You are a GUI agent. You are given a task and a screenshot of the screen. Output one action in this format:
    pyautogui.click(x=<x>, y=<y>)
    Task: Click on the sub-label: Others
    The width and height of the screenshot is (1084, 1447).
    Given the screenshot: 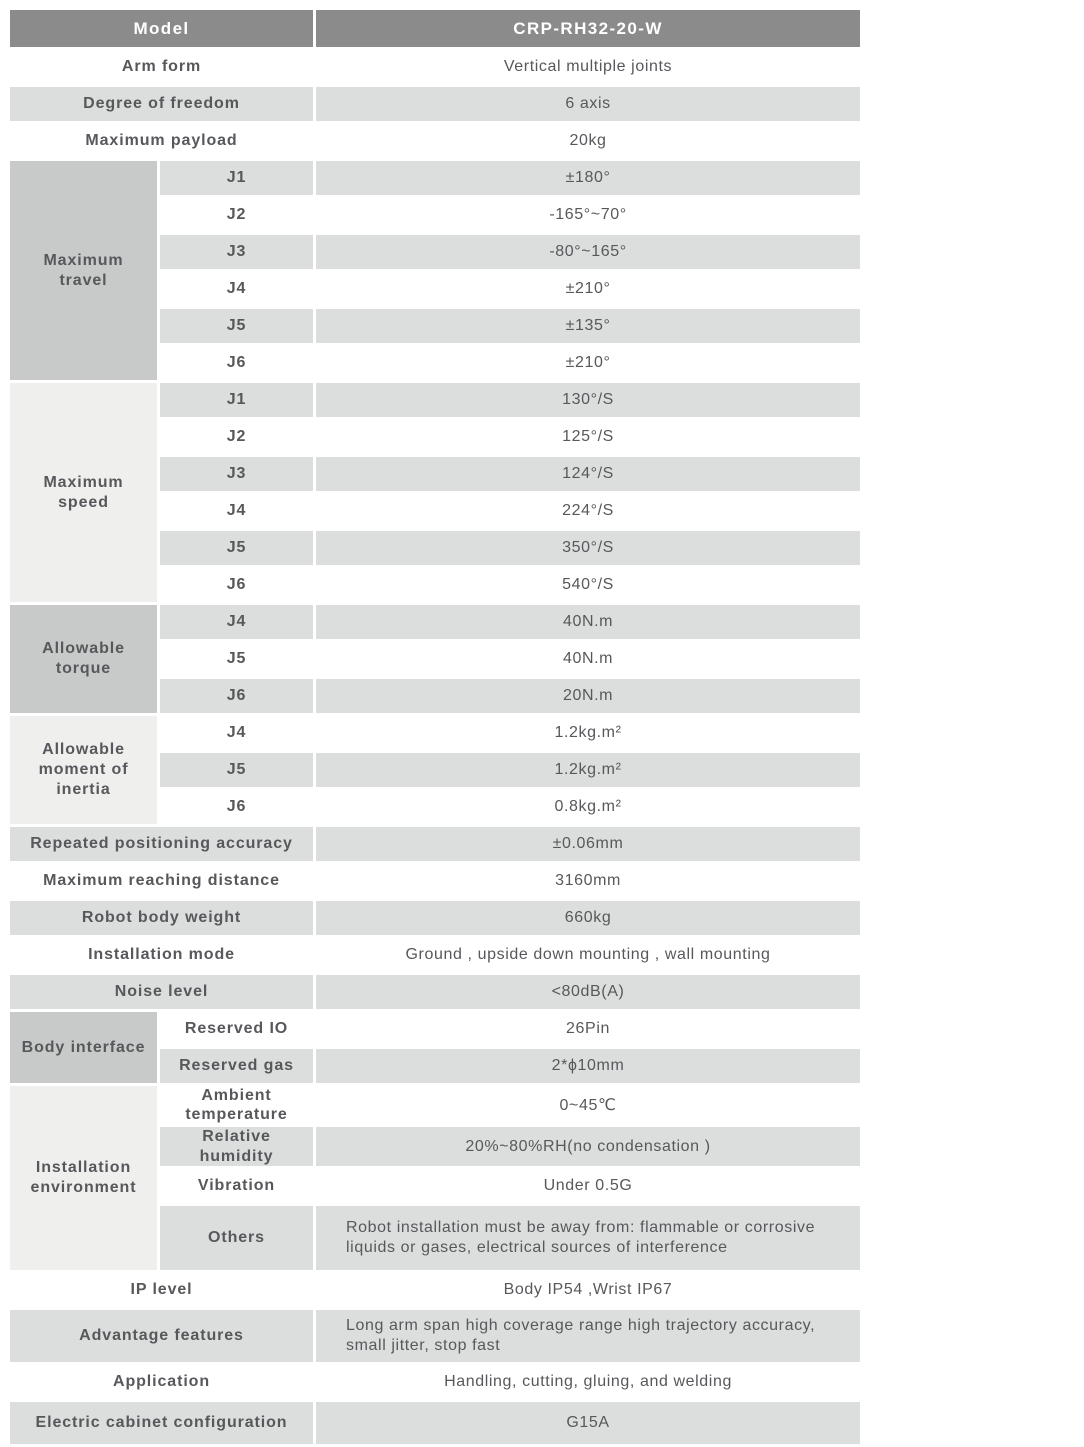 What is the action you would take?
    pyautogui.click(x=237, y=1237)
    